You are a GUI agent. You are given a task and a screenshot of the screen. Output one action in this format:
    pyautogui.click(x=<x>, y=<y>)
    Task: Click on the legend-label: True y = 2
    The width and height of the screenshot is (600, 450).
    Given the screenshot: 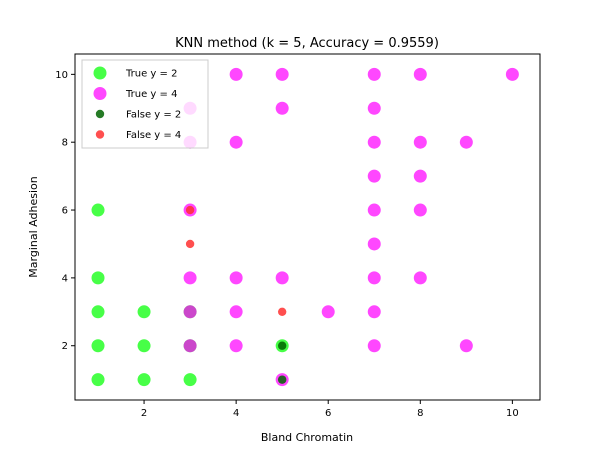 What is the action you would take?
    pyautogui.click(x=151, y=74)
    